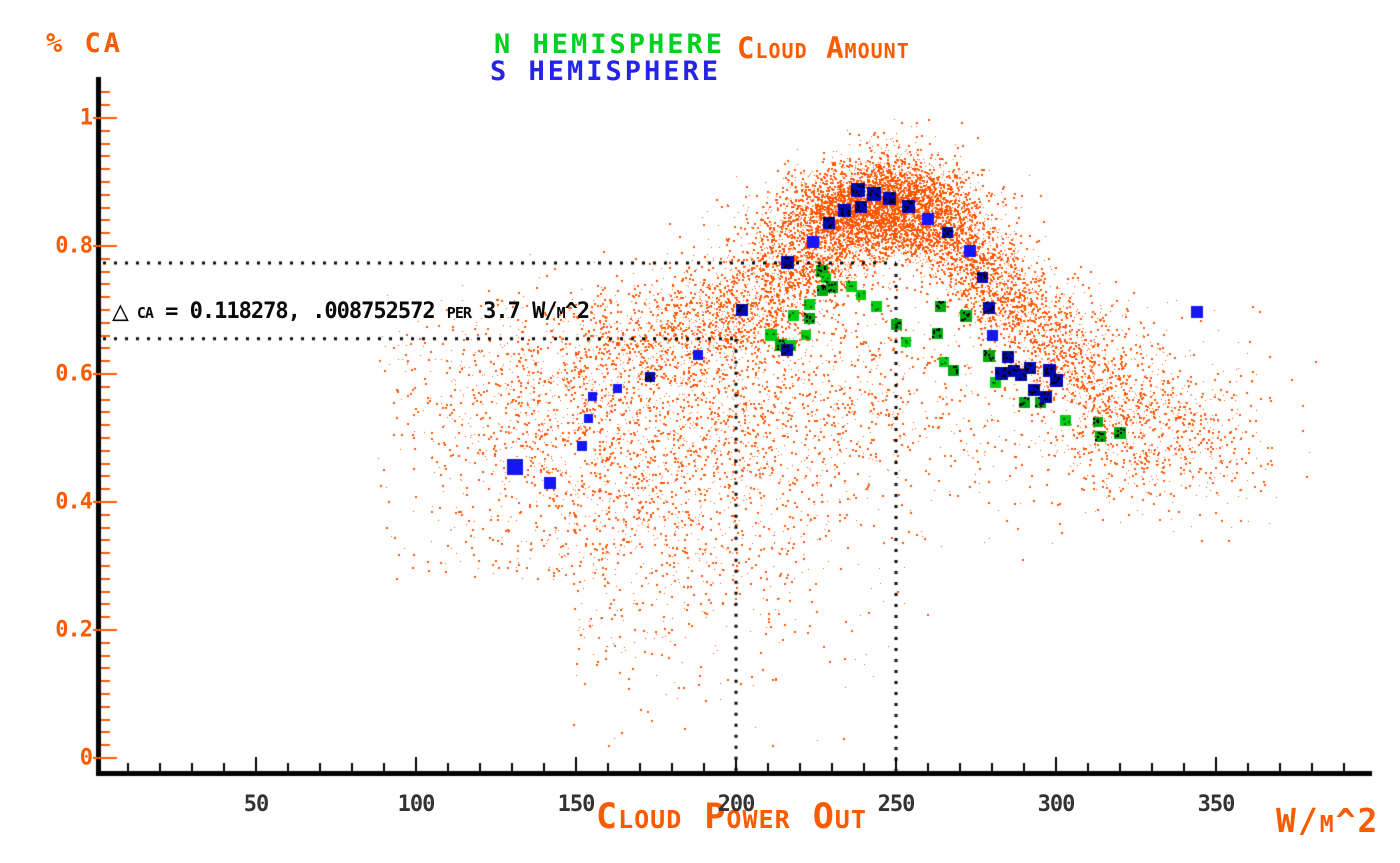  I want to click on chart-title: Cloud Amount, so click(823, 48).